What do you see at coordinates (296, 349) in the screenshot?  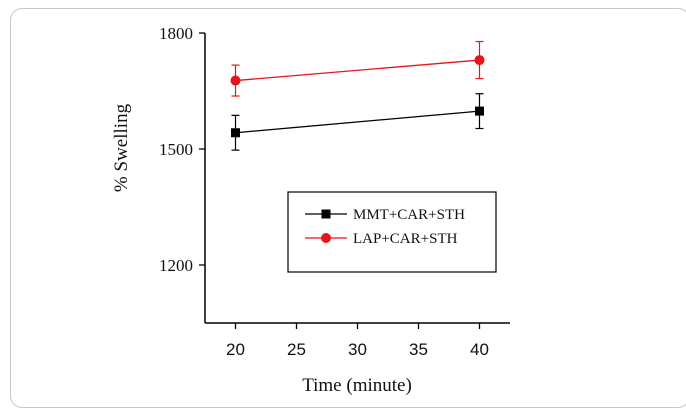 I see `x-tick-label: 25` at bounding box center [296, 349].